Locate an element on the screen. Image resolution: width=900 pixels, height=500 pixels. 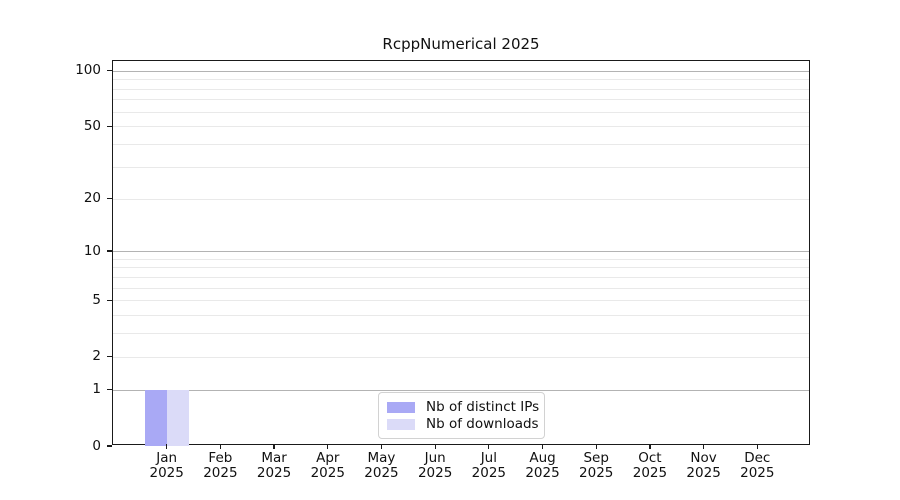
x-tick-label: Dec 2025 is located at coordinates (757, 465).